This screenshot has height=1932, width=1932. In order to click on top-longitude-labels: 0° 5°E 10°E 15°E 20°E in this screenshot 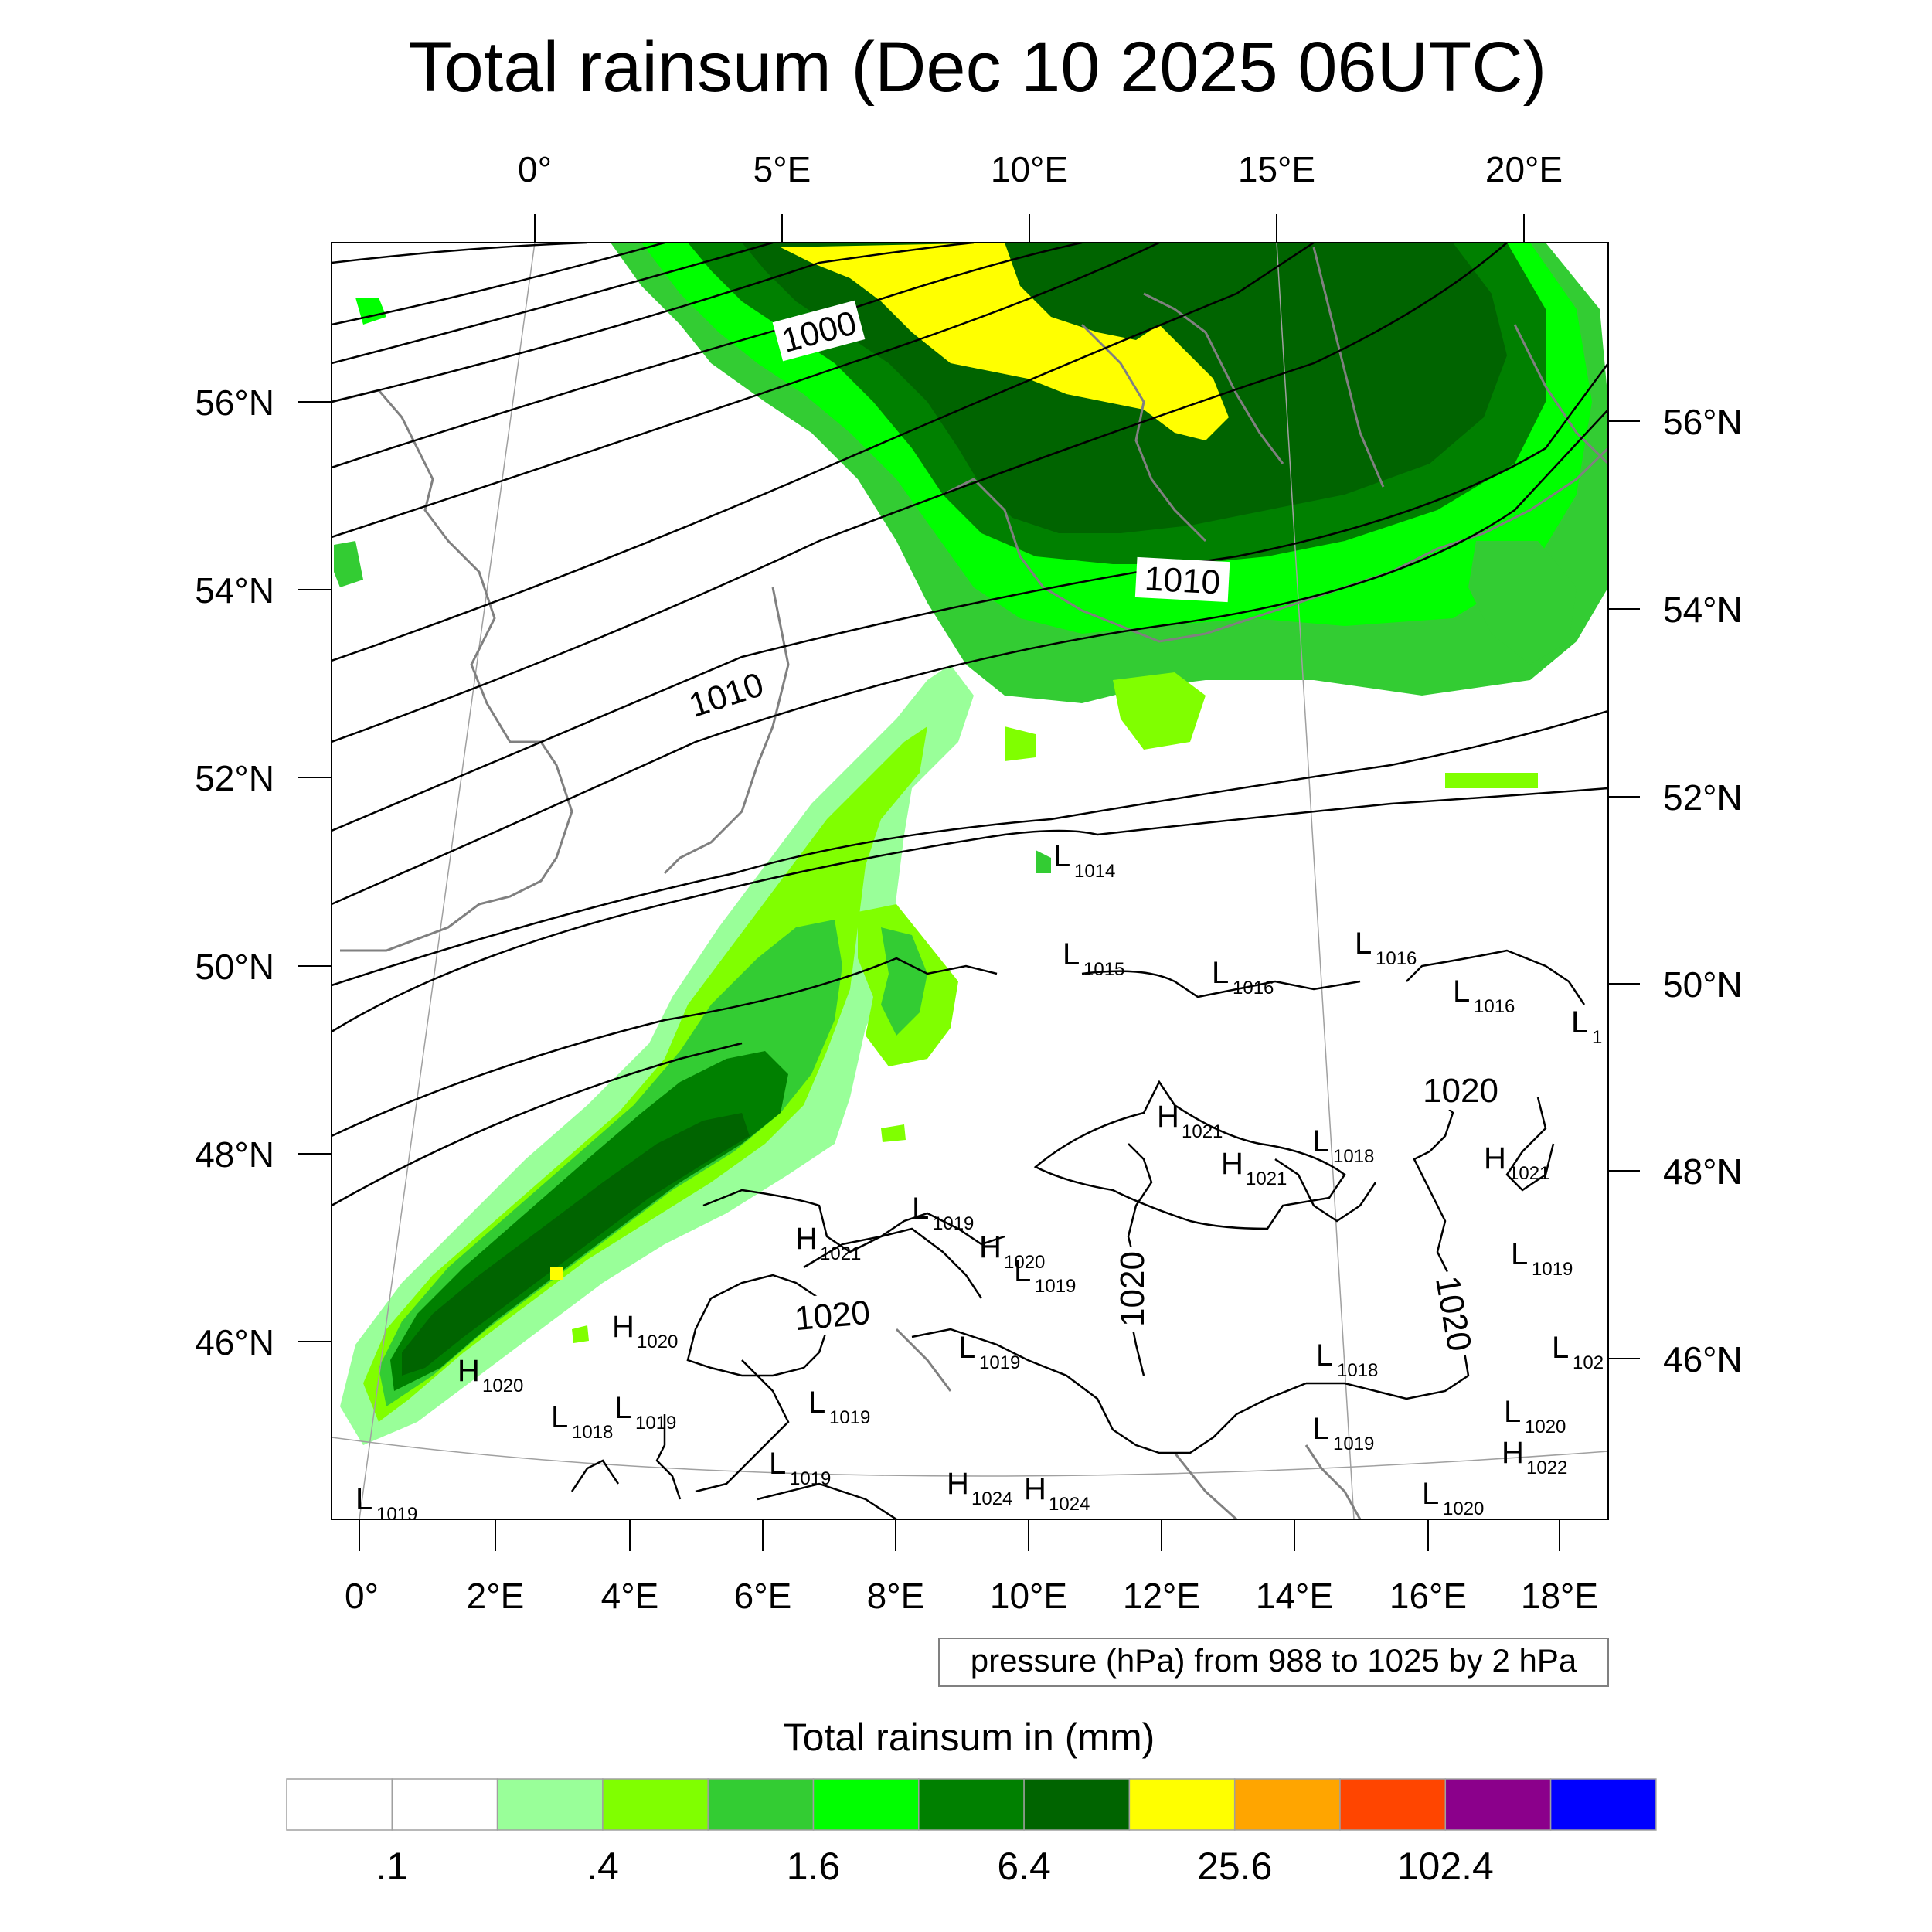, I will do `click(1041, 169)`.